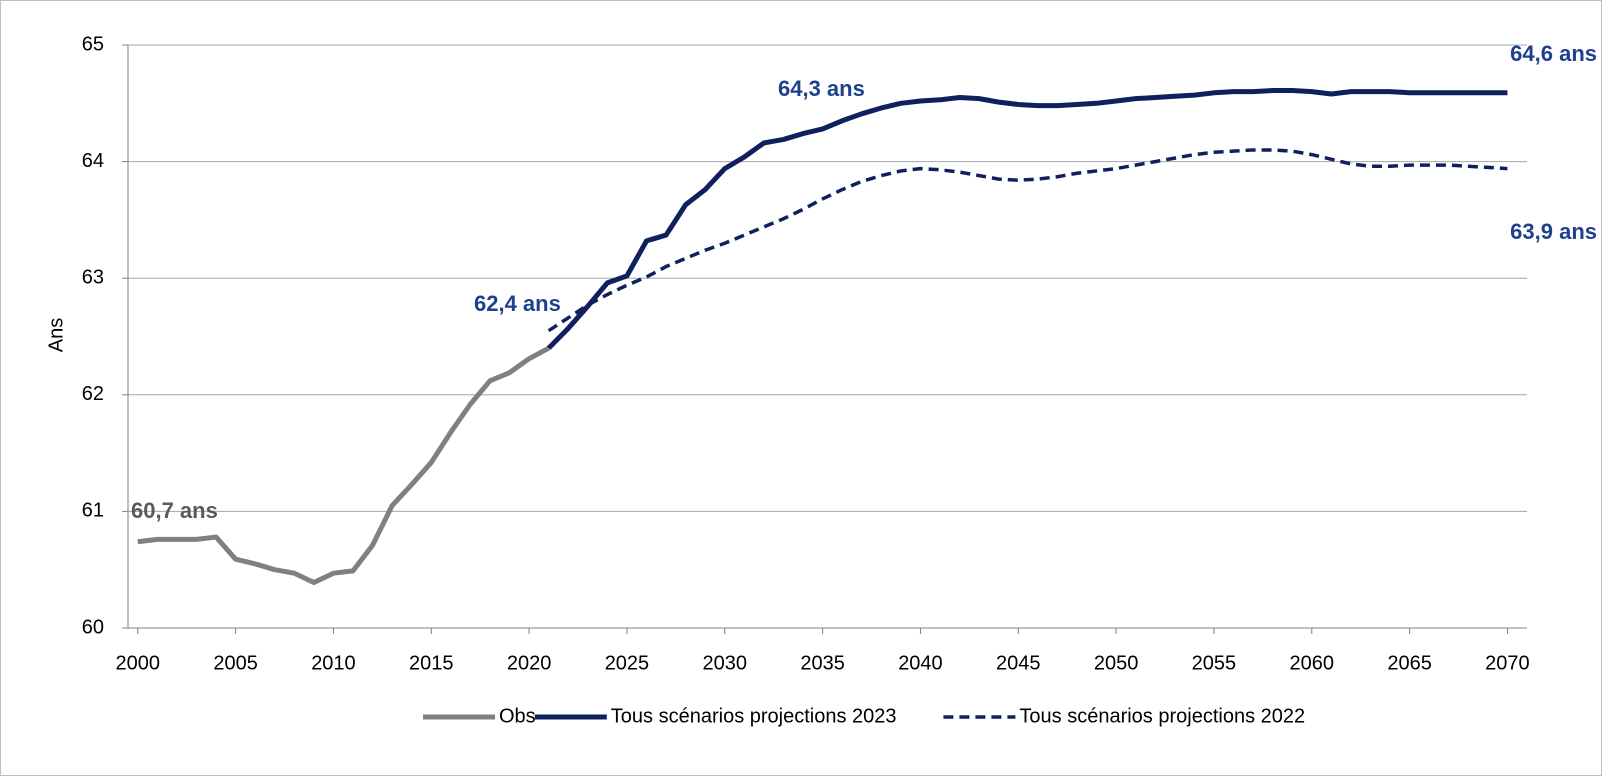  Describe the element at coordinates (93, 161) in the screenshot. I see `y-tick-label: 64` at that location.